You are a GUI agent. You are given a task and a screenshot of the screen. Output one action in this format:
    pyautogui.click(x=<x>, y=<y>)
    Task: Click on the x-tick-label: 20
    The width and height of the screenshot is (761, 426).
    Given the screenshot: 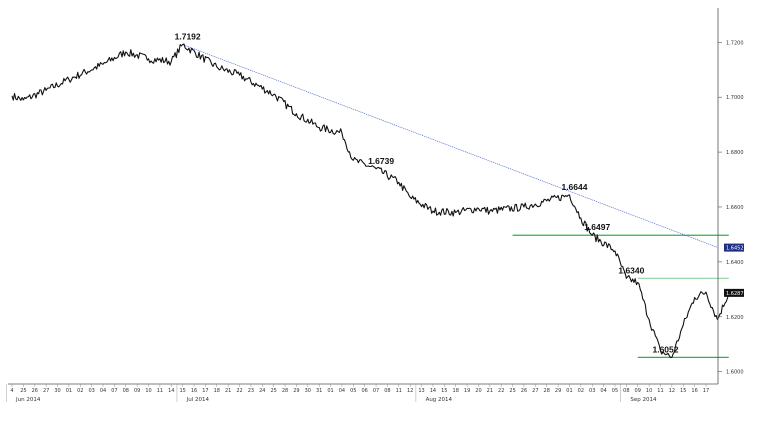 What is the action you would take?
    pyautogui.click(x=478, y=391)
    